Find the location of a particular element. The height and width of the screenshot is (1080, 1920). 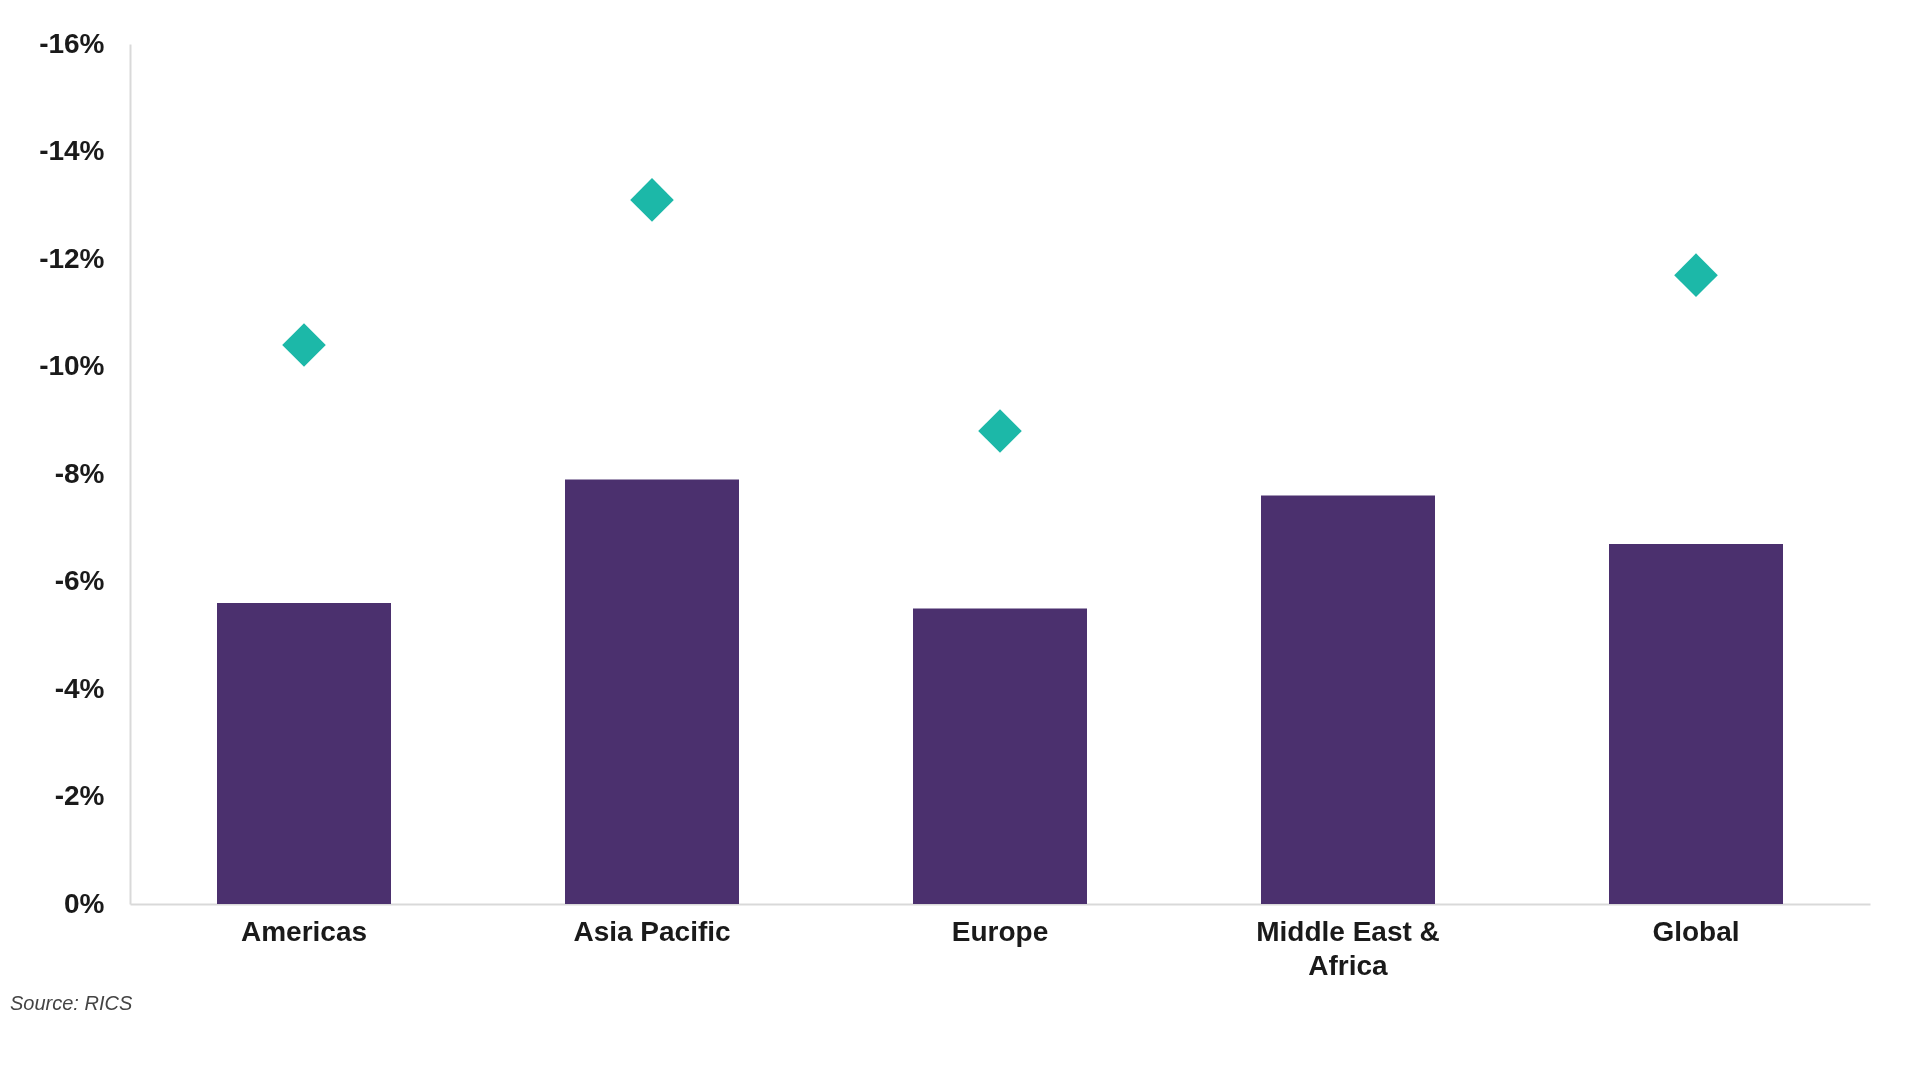

x-tick-label: Europe is located at coordinates (1000, 931).